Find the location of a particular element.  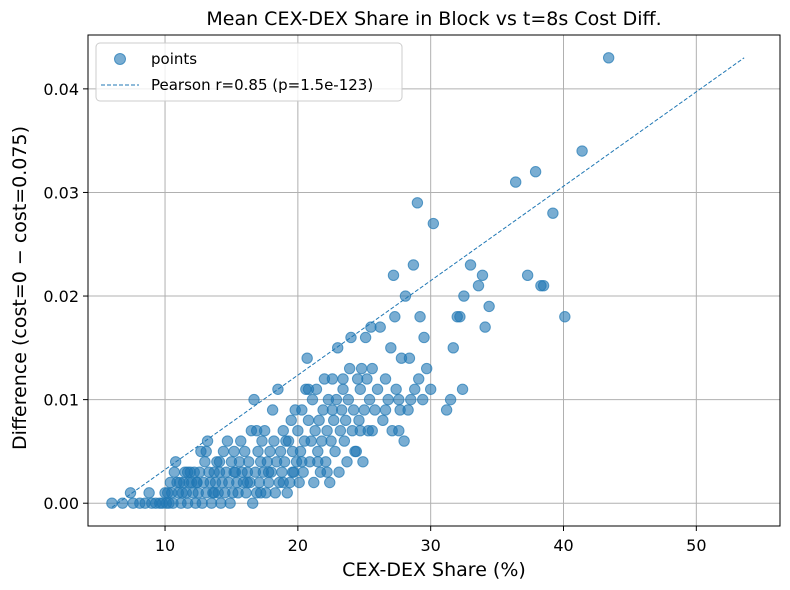

y-tick-label: 0.03 is located at coordinates (61, 192).